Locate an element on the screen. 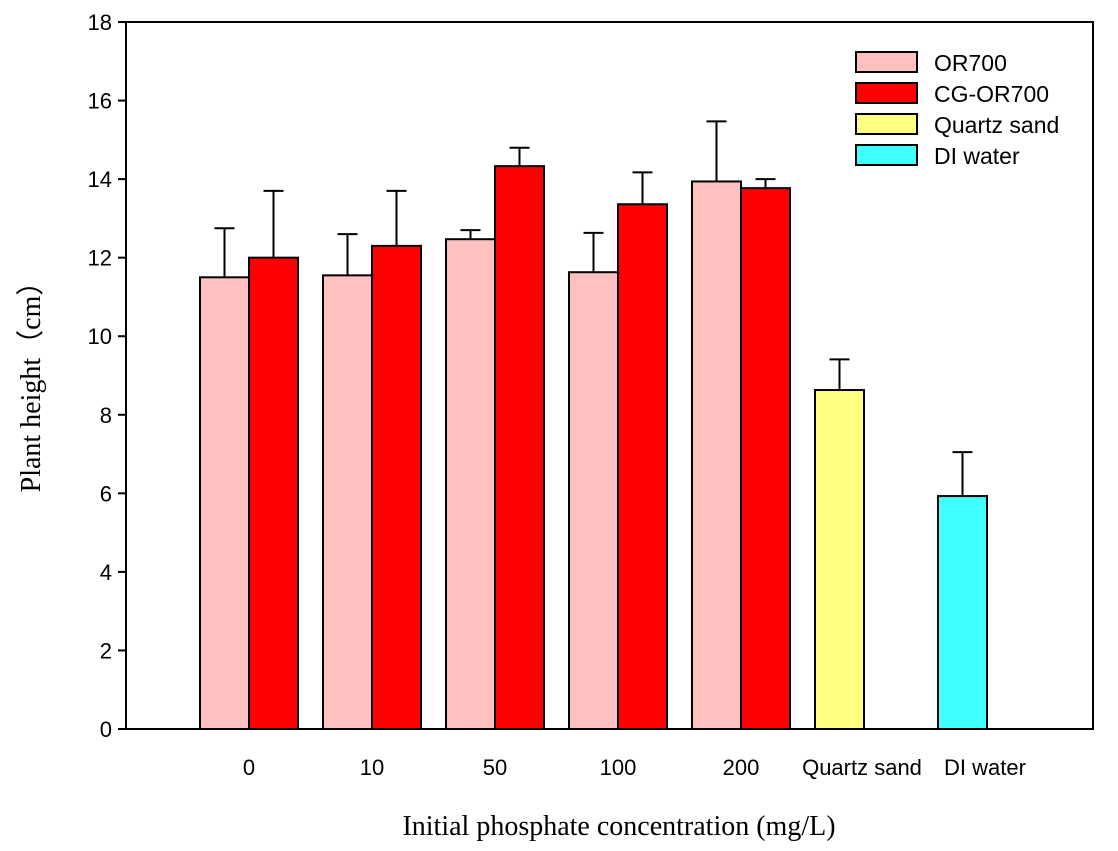 The width and height of the screenshot is (1118, 851). legend-label: DI water is located at coordinates (977, 156).